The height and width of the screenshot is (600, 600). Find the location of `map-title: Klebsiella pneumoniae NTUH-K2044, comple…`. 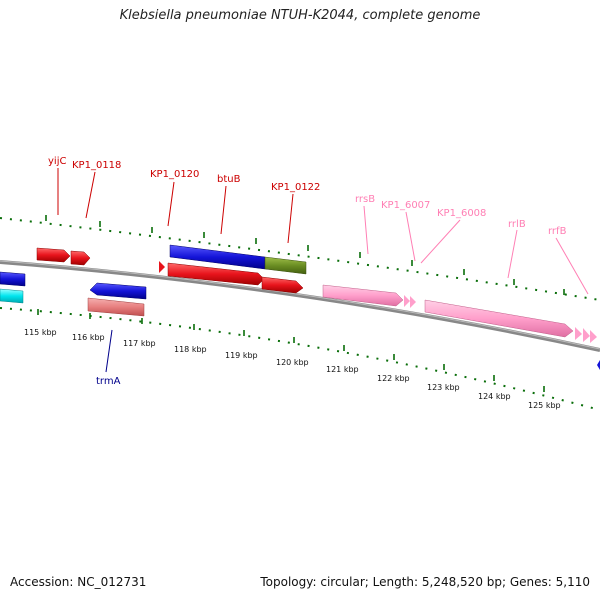

map-title: Klebsiella pneumoniae NTUH-K2044, comple… is located at coordinates (300, 15).